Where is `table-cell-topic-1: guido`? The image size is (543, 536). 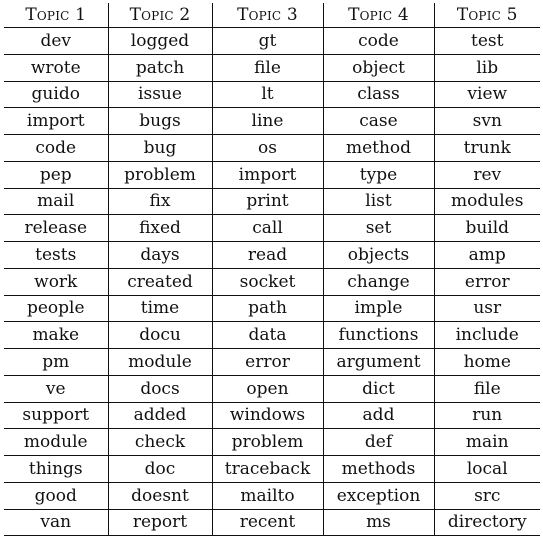
table-cell-topic-1: guido is located at coordinates (56, 95).